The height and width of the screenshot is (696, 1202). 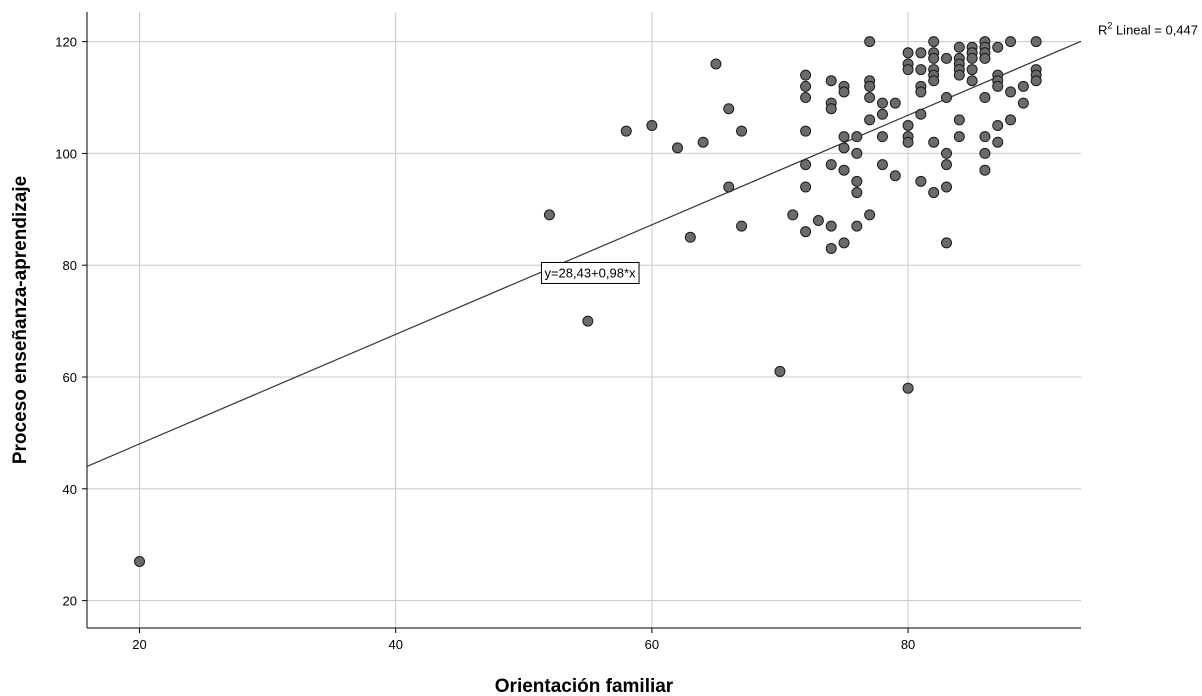 I want to click on r2-superscript: 2, so click(x=1109, y=25).